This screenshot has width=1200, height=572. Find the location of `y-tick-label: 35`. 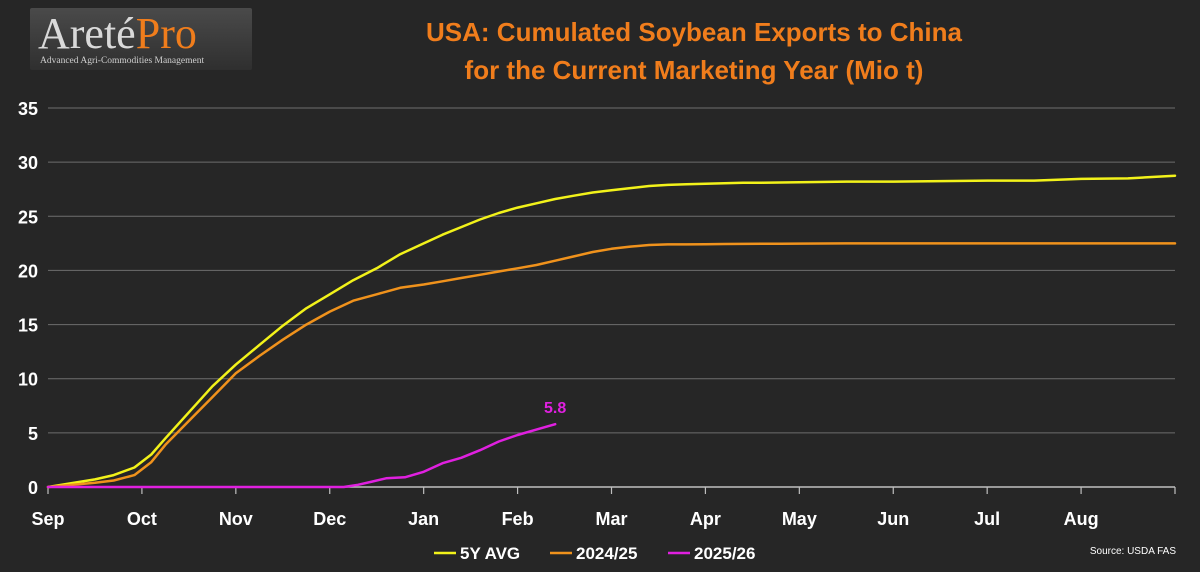

y-tick-label: 35 is located at coordinates (28, 109).